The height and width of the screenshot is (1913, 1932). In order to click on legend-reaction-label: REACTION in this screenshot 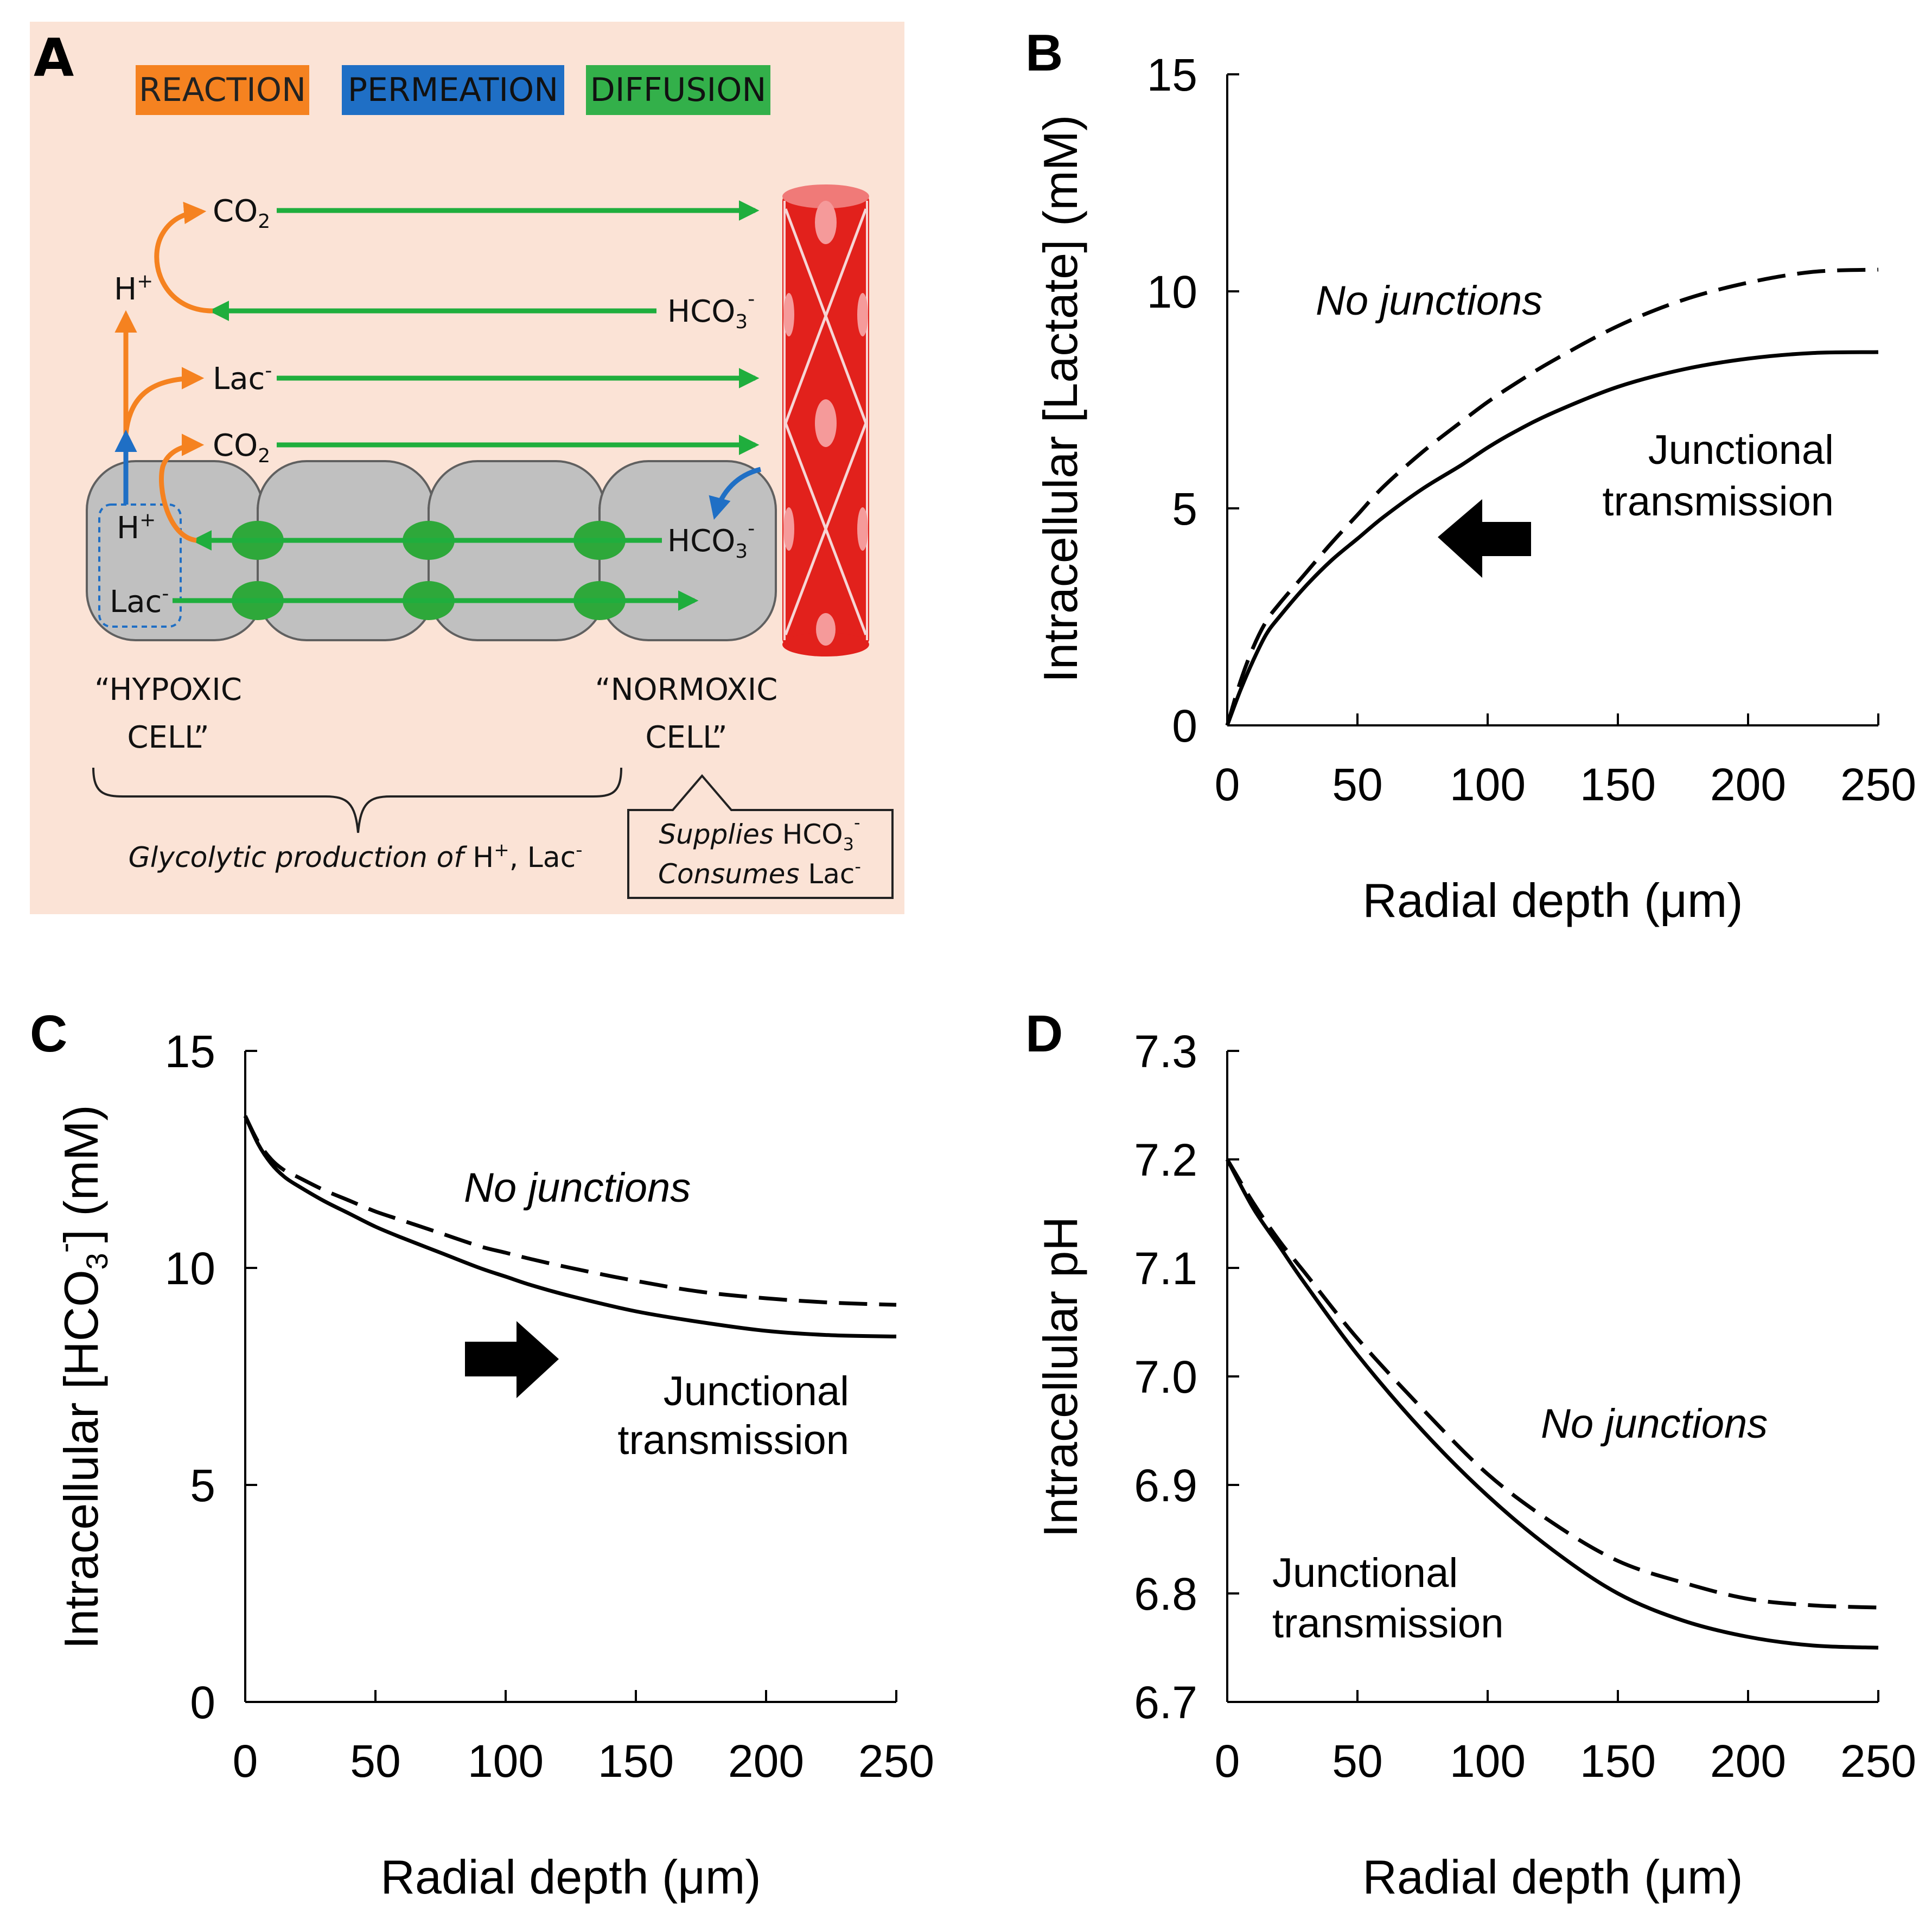, I will do `click(222, 90)`.